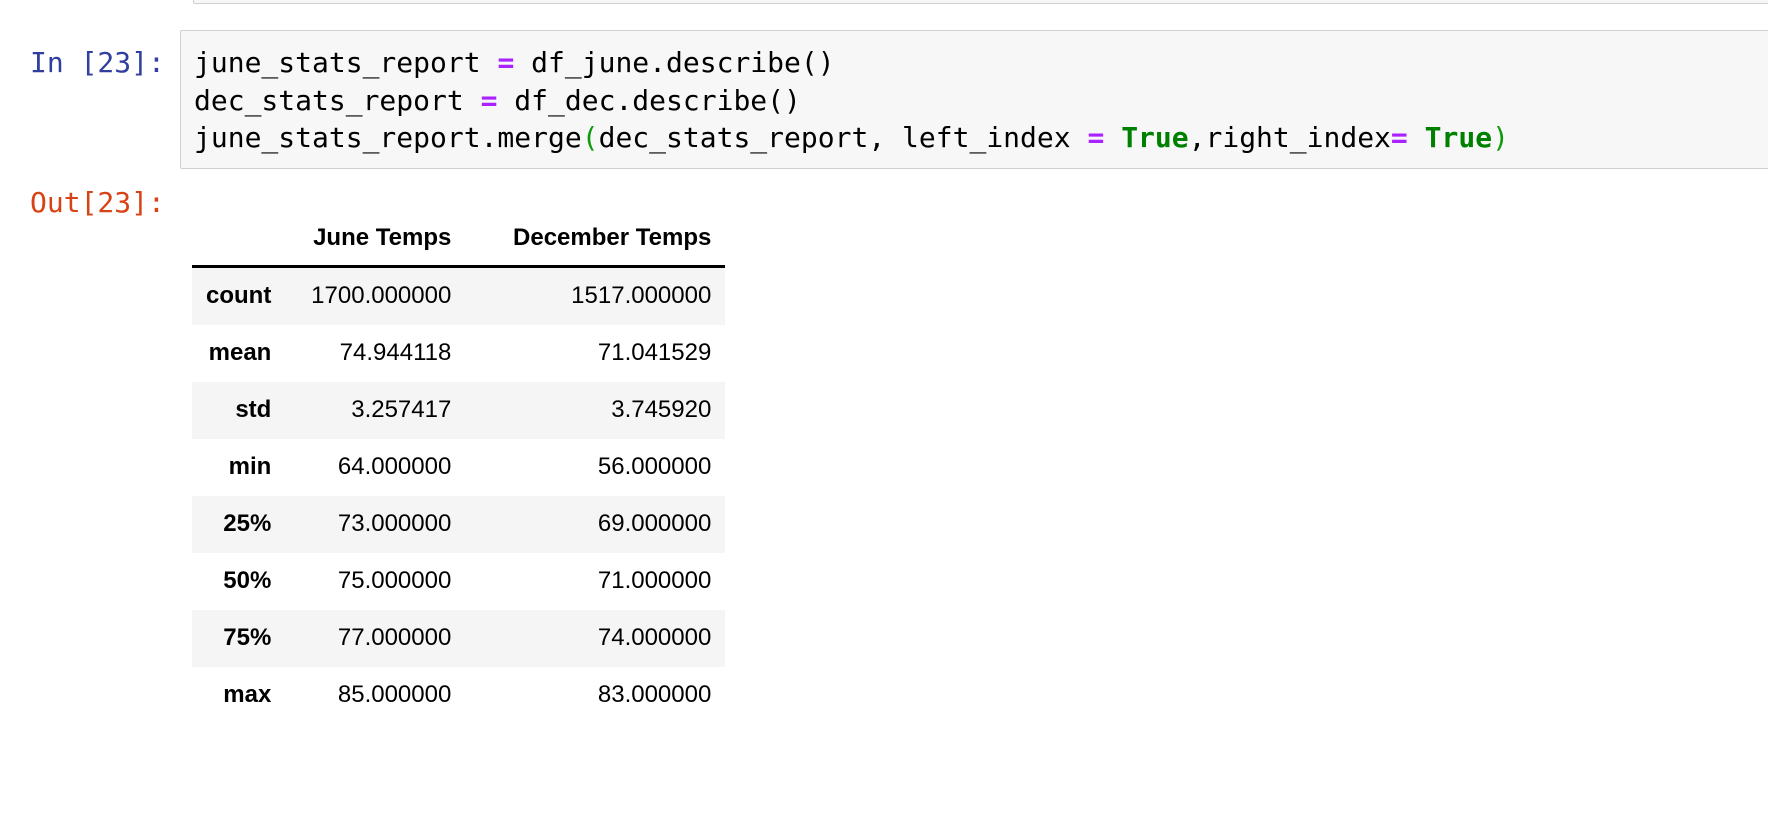 This screenshot has width=1768, height=813. Describe the element at coordinates (97, 202) in the screenshot. I see `output-prompt: Out[23]:` at that location.